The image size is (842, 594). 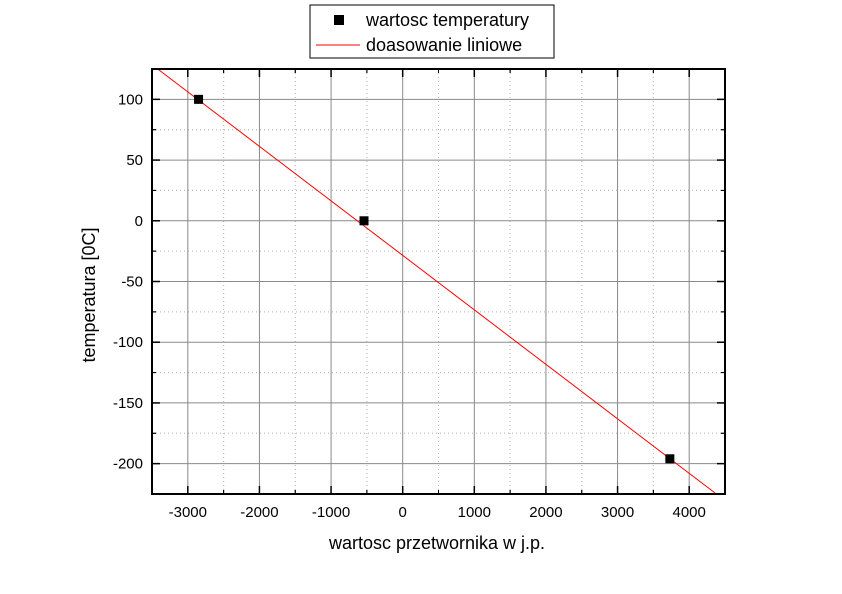 What do you see at coordinates (339, 20) in the screenshot?
I see `legend-marker-square` at bounding box center [339, 20].